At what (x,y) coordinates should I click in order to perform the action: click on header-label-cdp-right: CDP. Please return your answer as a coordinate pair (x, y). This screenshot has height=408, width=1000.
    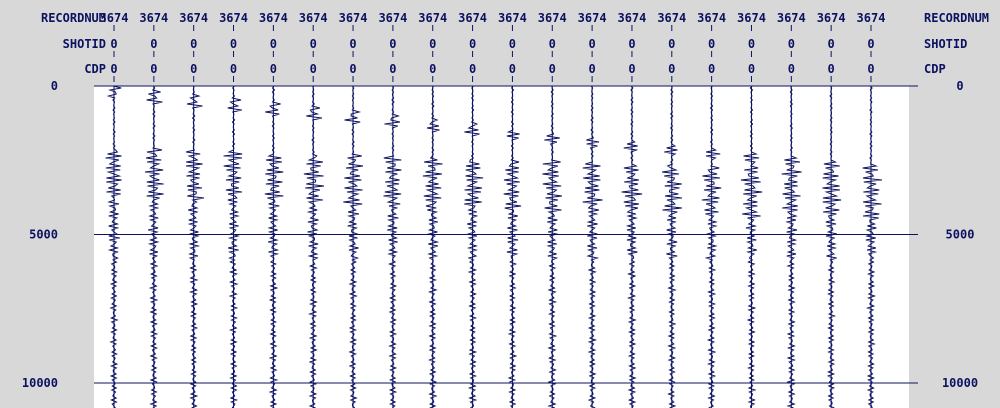
    Looking at the image, I should click on (935, 69).